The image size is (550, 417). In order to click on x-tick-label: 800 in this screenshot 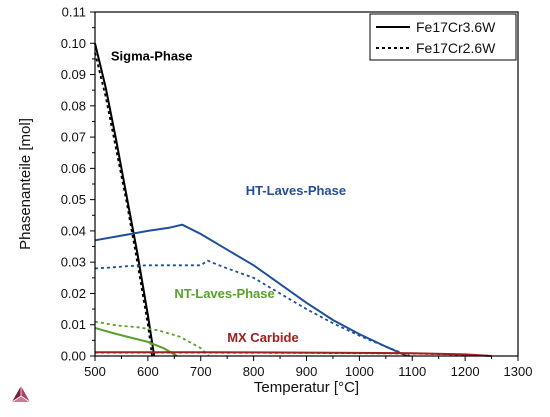, I will do `click(254, 371)`.